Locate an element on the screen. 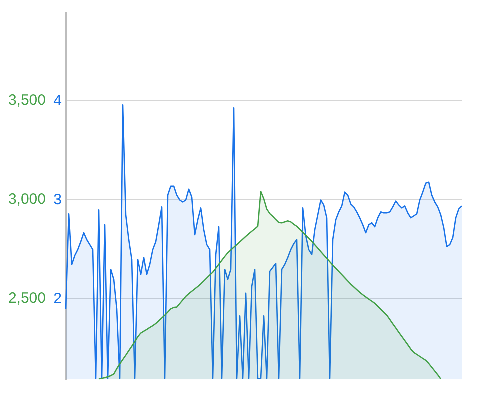  y2-tick-label: 3 is located at coordinates (58, 199).